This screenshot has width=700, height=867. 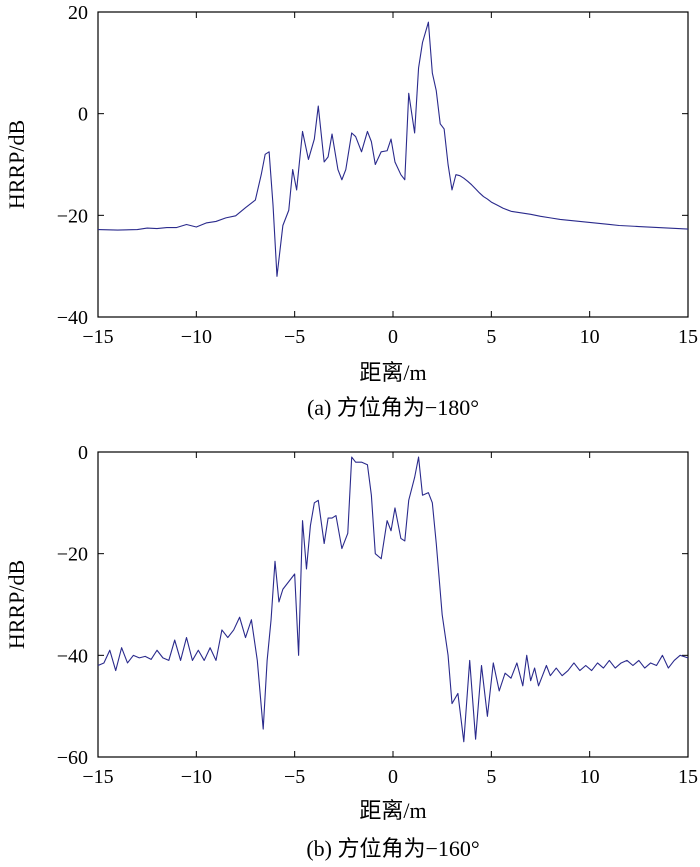 I want to click on chart-b-xtick-label: 0, so click(x=393, y=777).